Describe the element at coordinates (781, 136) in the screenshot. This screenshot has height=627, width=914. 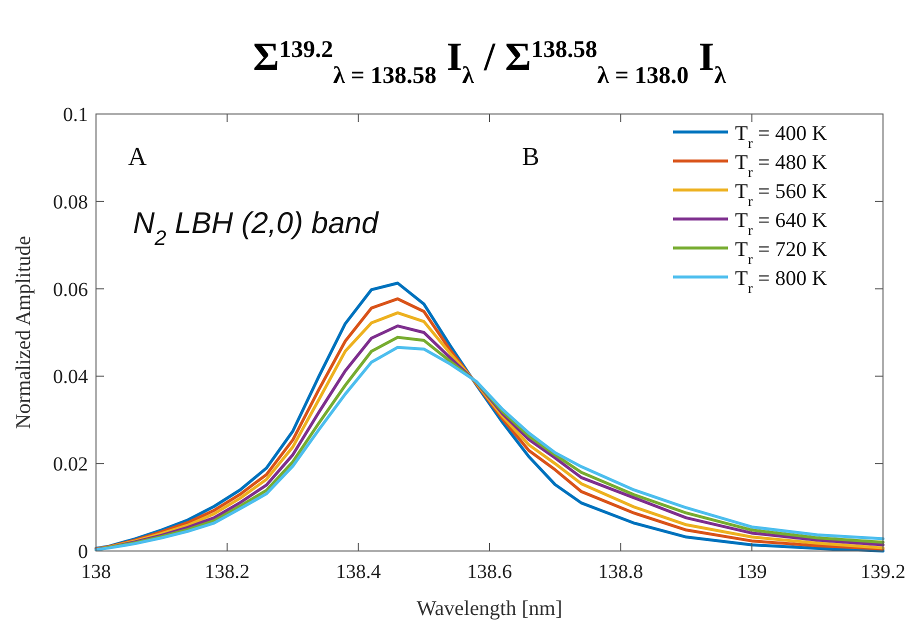
I see `legend-label: T$_{r}$ = 400 K` at that location.